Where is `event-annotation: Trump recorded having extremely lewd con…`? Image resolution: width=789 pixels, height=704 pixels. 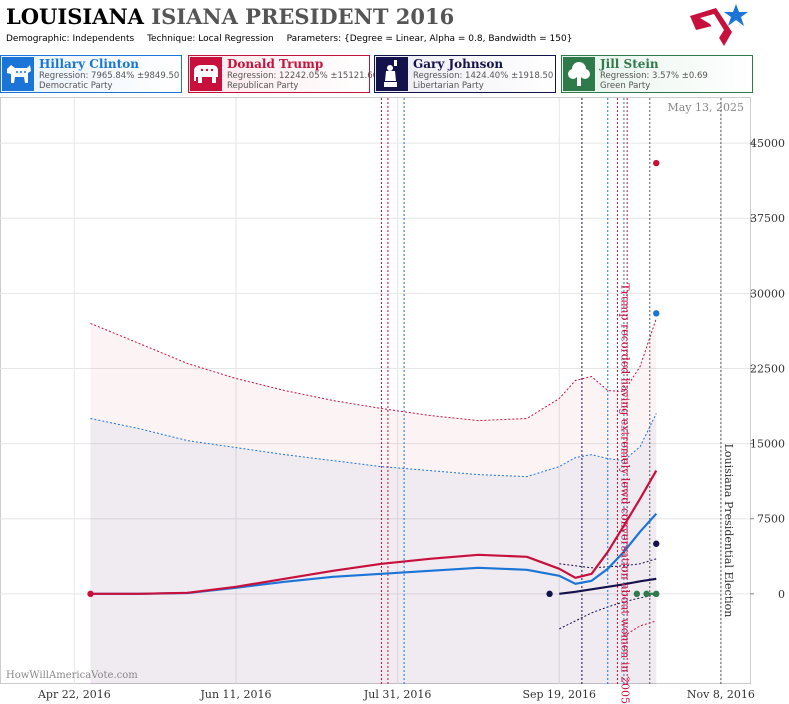
event-annotation: Trump recorded having extremely lewd con… is located at coordinates (625, 493).